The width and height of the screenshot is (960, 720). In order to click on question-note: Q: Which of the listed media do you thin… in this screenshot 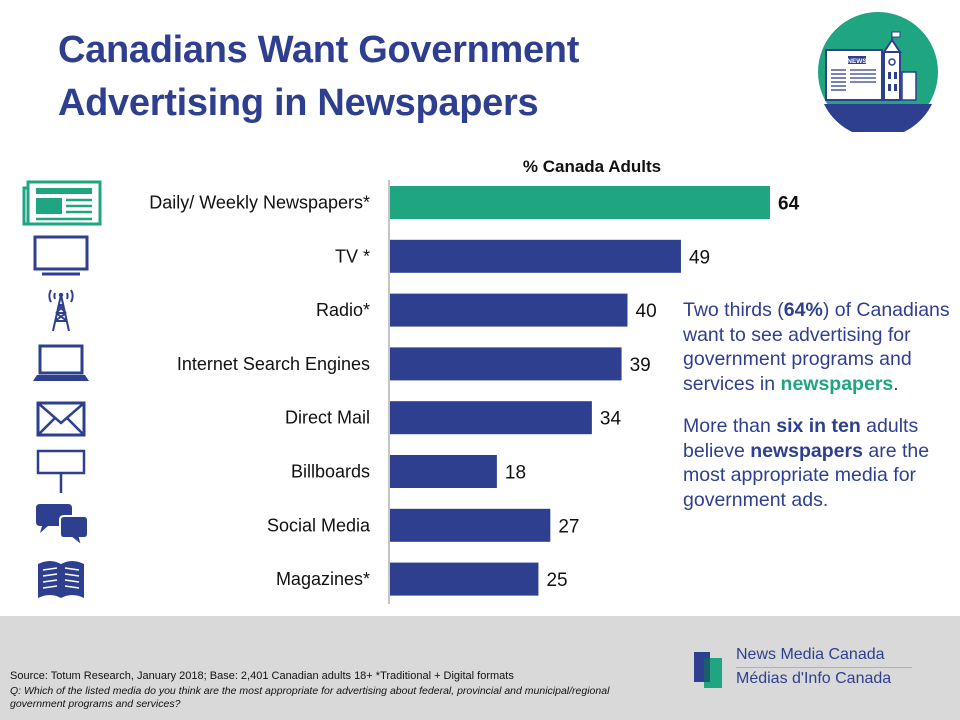, I will do `click(310, 697)`.